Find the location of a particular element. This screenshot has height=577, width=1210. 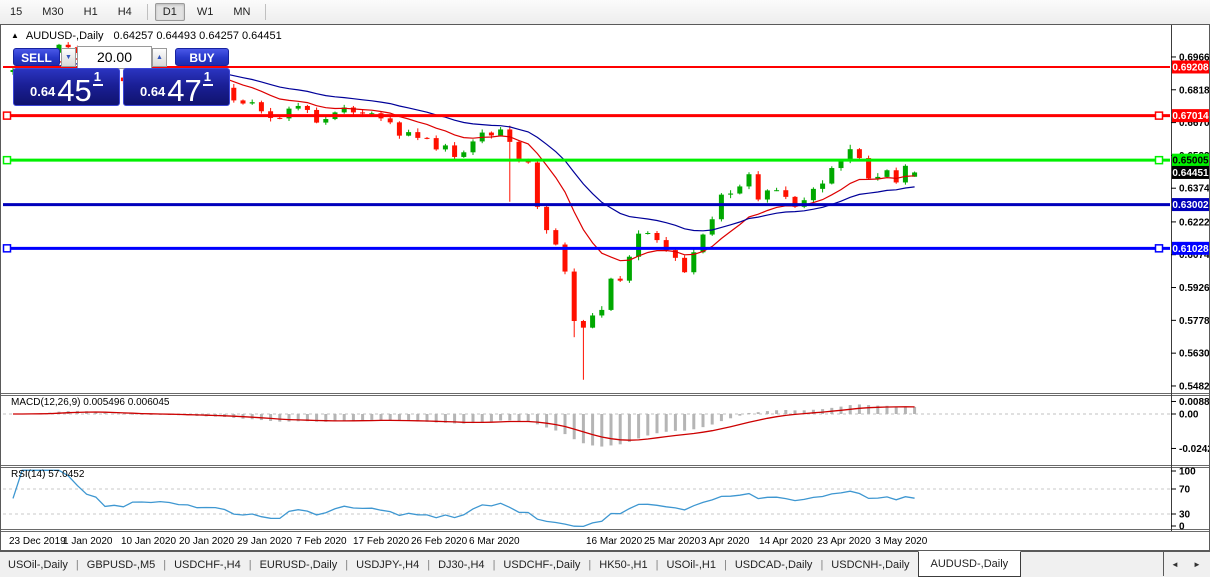

sell-price-panel: 0.64 45 1 is located at coordinates (66, 87).